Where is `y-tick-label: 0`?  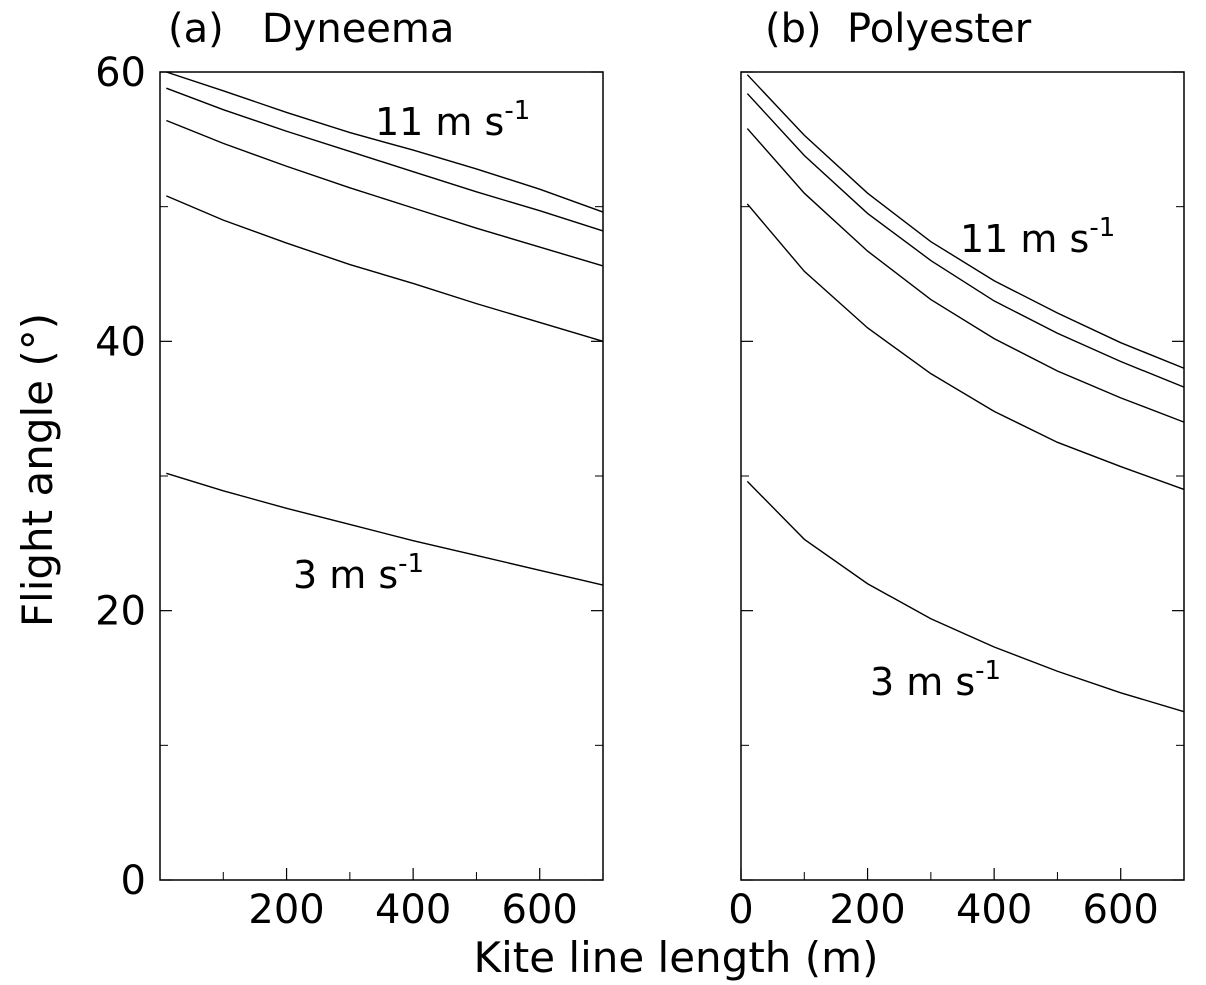
y-tick-label: 0 is located at coordinates (133, 881).